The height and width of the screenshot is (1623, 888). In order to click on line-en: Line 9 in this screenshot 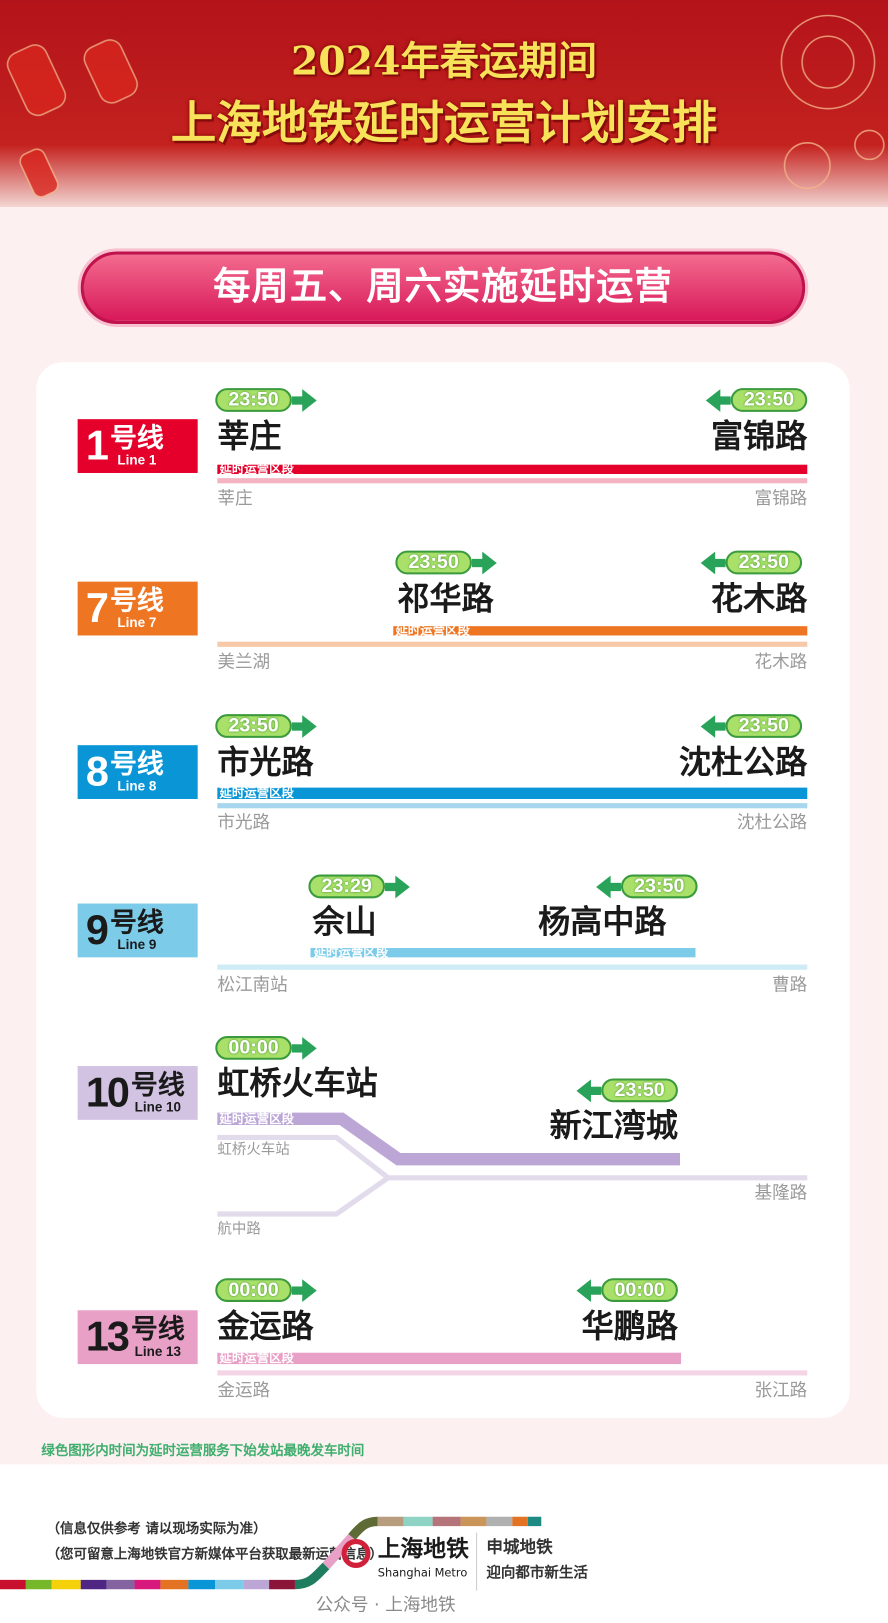, I will do `click(137, 944)`.